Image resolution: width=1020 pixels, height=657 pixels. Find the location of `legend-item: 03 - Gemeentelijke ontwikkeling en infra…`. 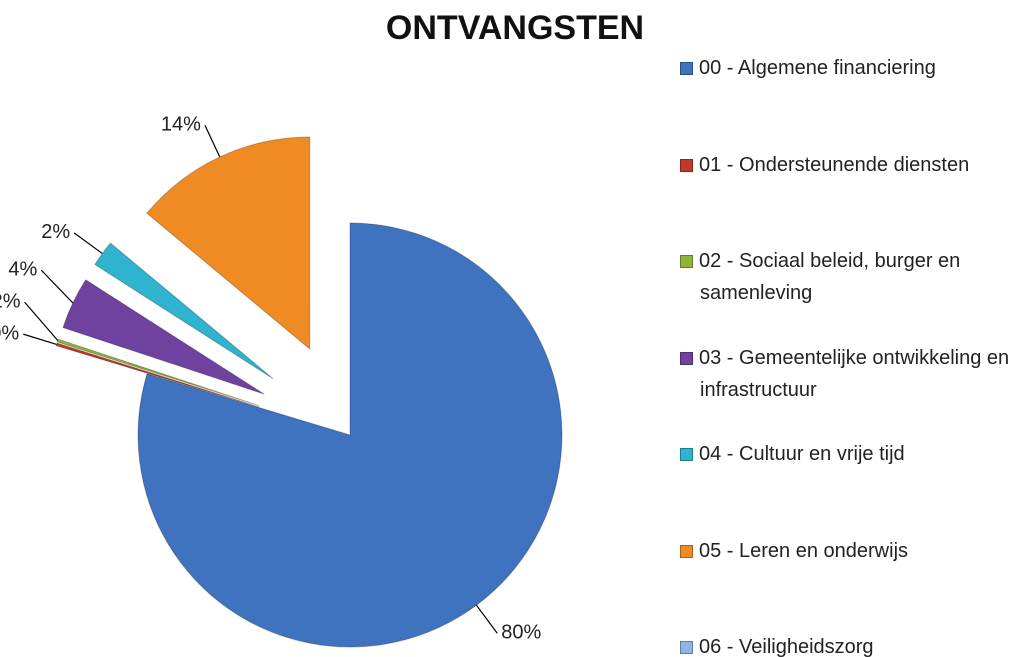

legend-item: 03 - Gemeentelijke ontwikkeling en infra… is located at coordinates (850, 374).